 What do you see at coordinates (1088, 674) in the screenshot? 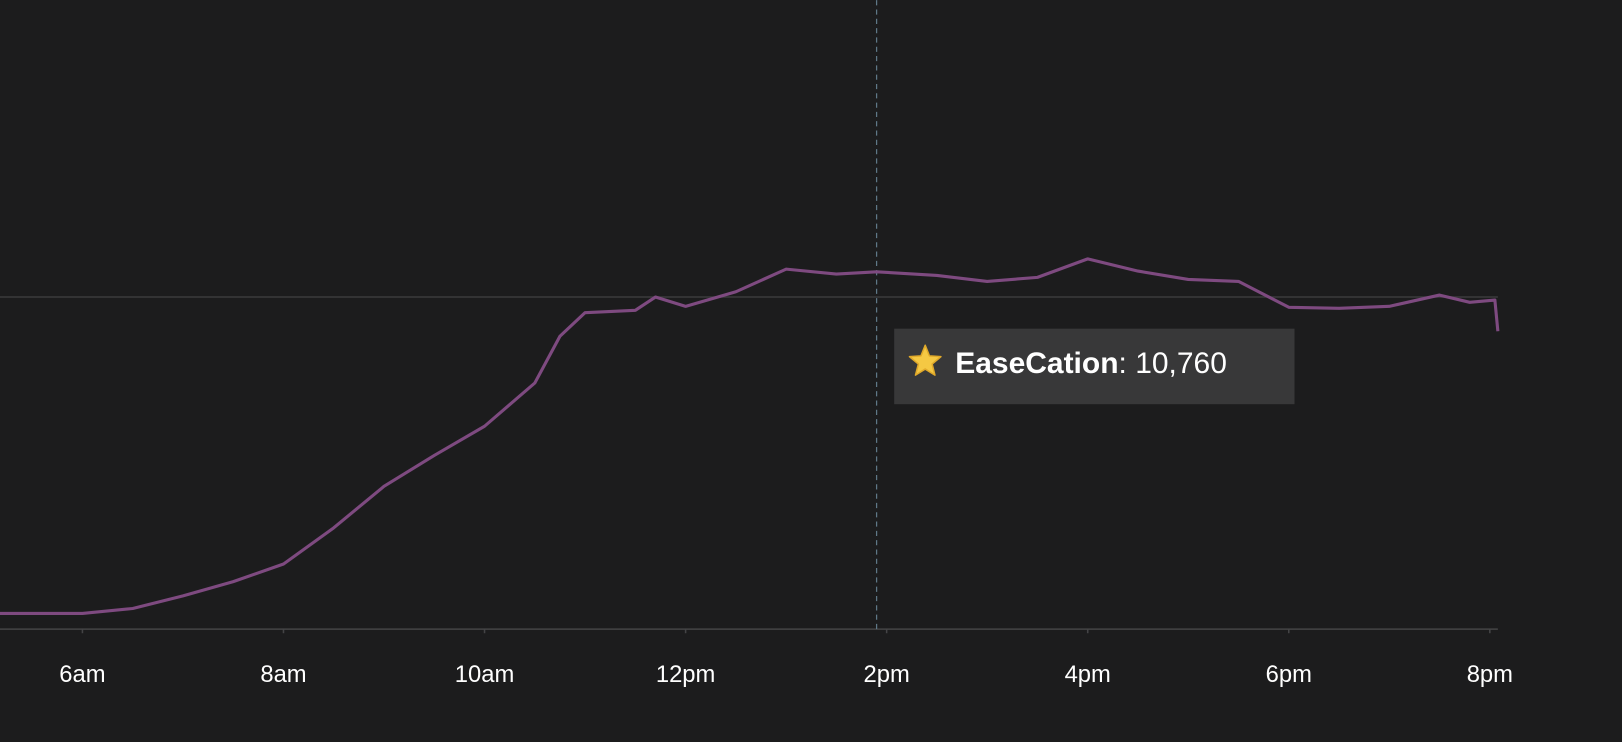
I see `x-tick-label: 4pm` at bounding box center [1088, 674].